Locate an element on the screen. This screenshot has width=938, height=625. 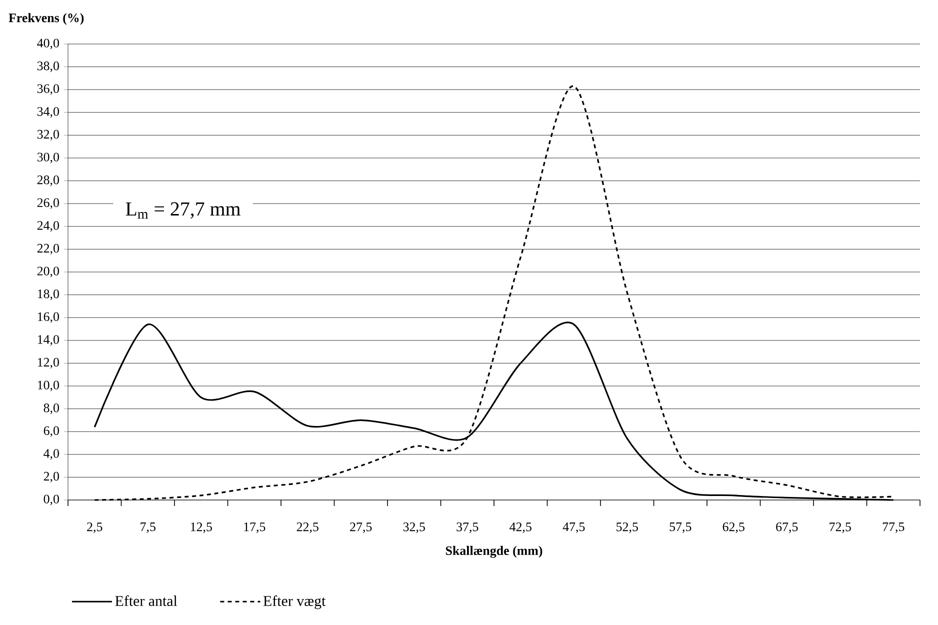
y-tick-label: 20,0 is located at coordinates (48, 272).